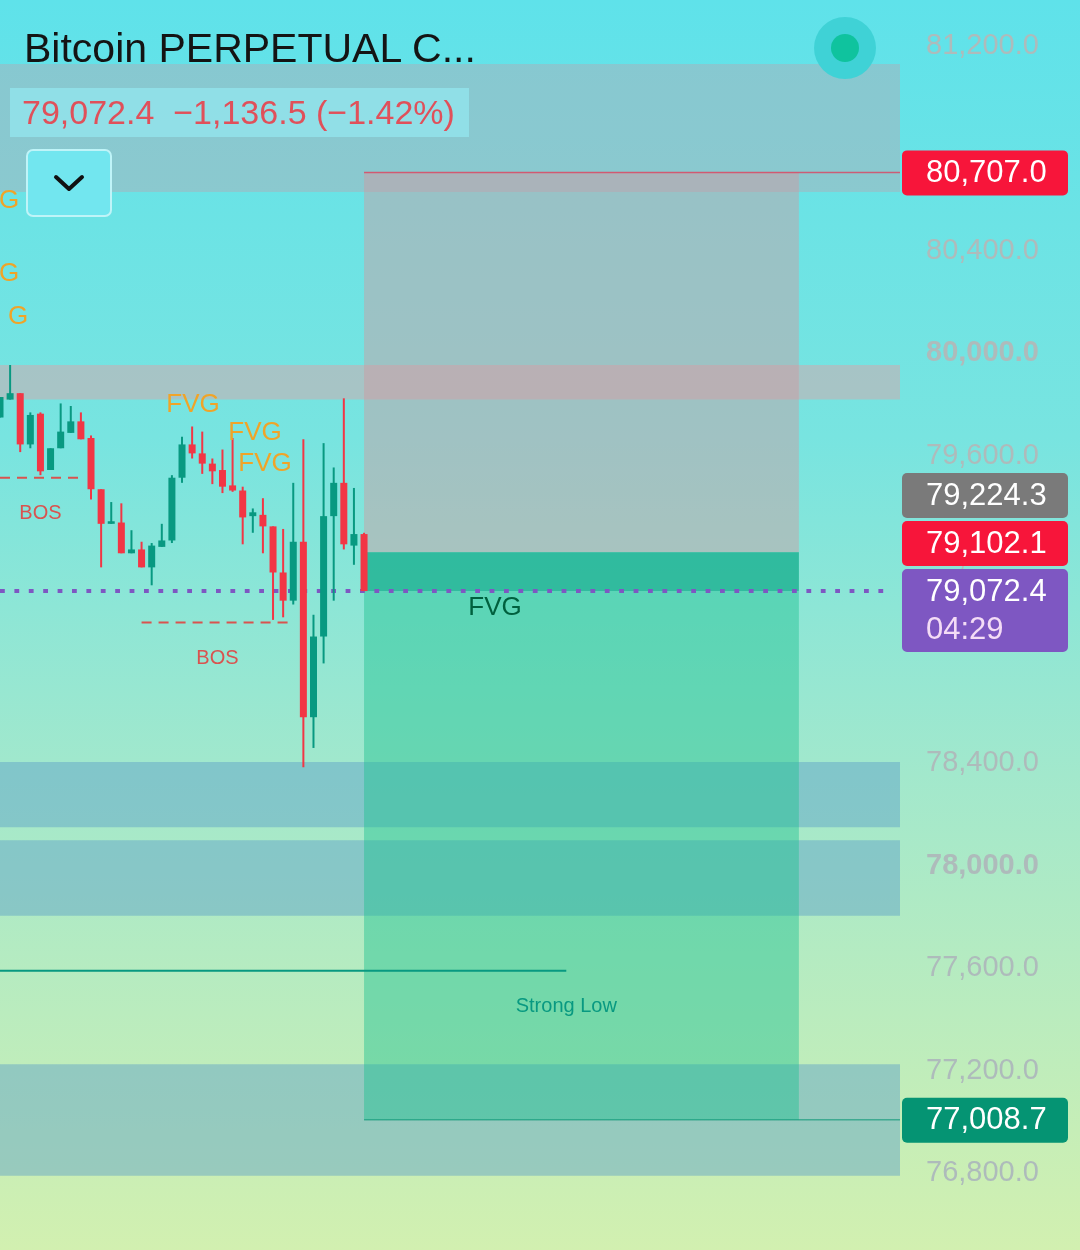  Describe the element at coordinates (986, 171) in the screenshot. I see `ref-line-label: 80,707.0` at that location.